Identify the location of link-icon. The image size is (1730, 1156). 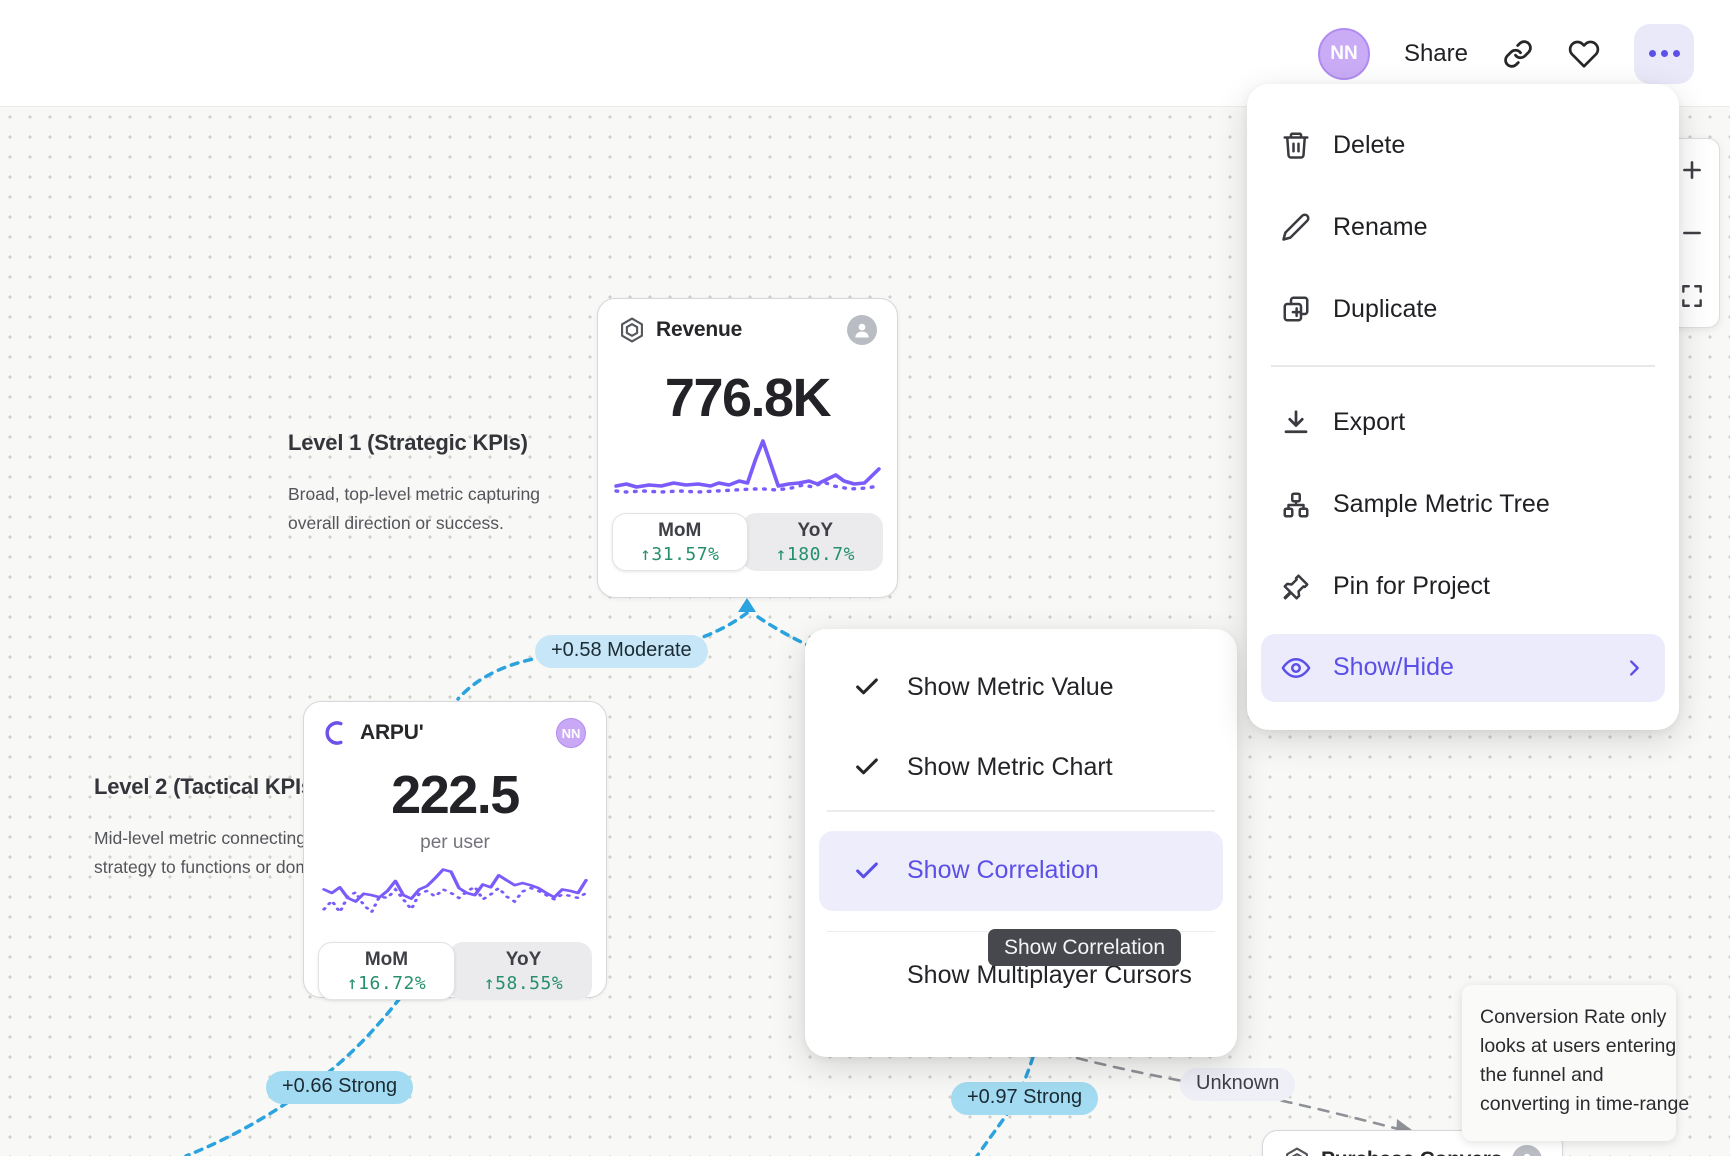
(1518, 53).